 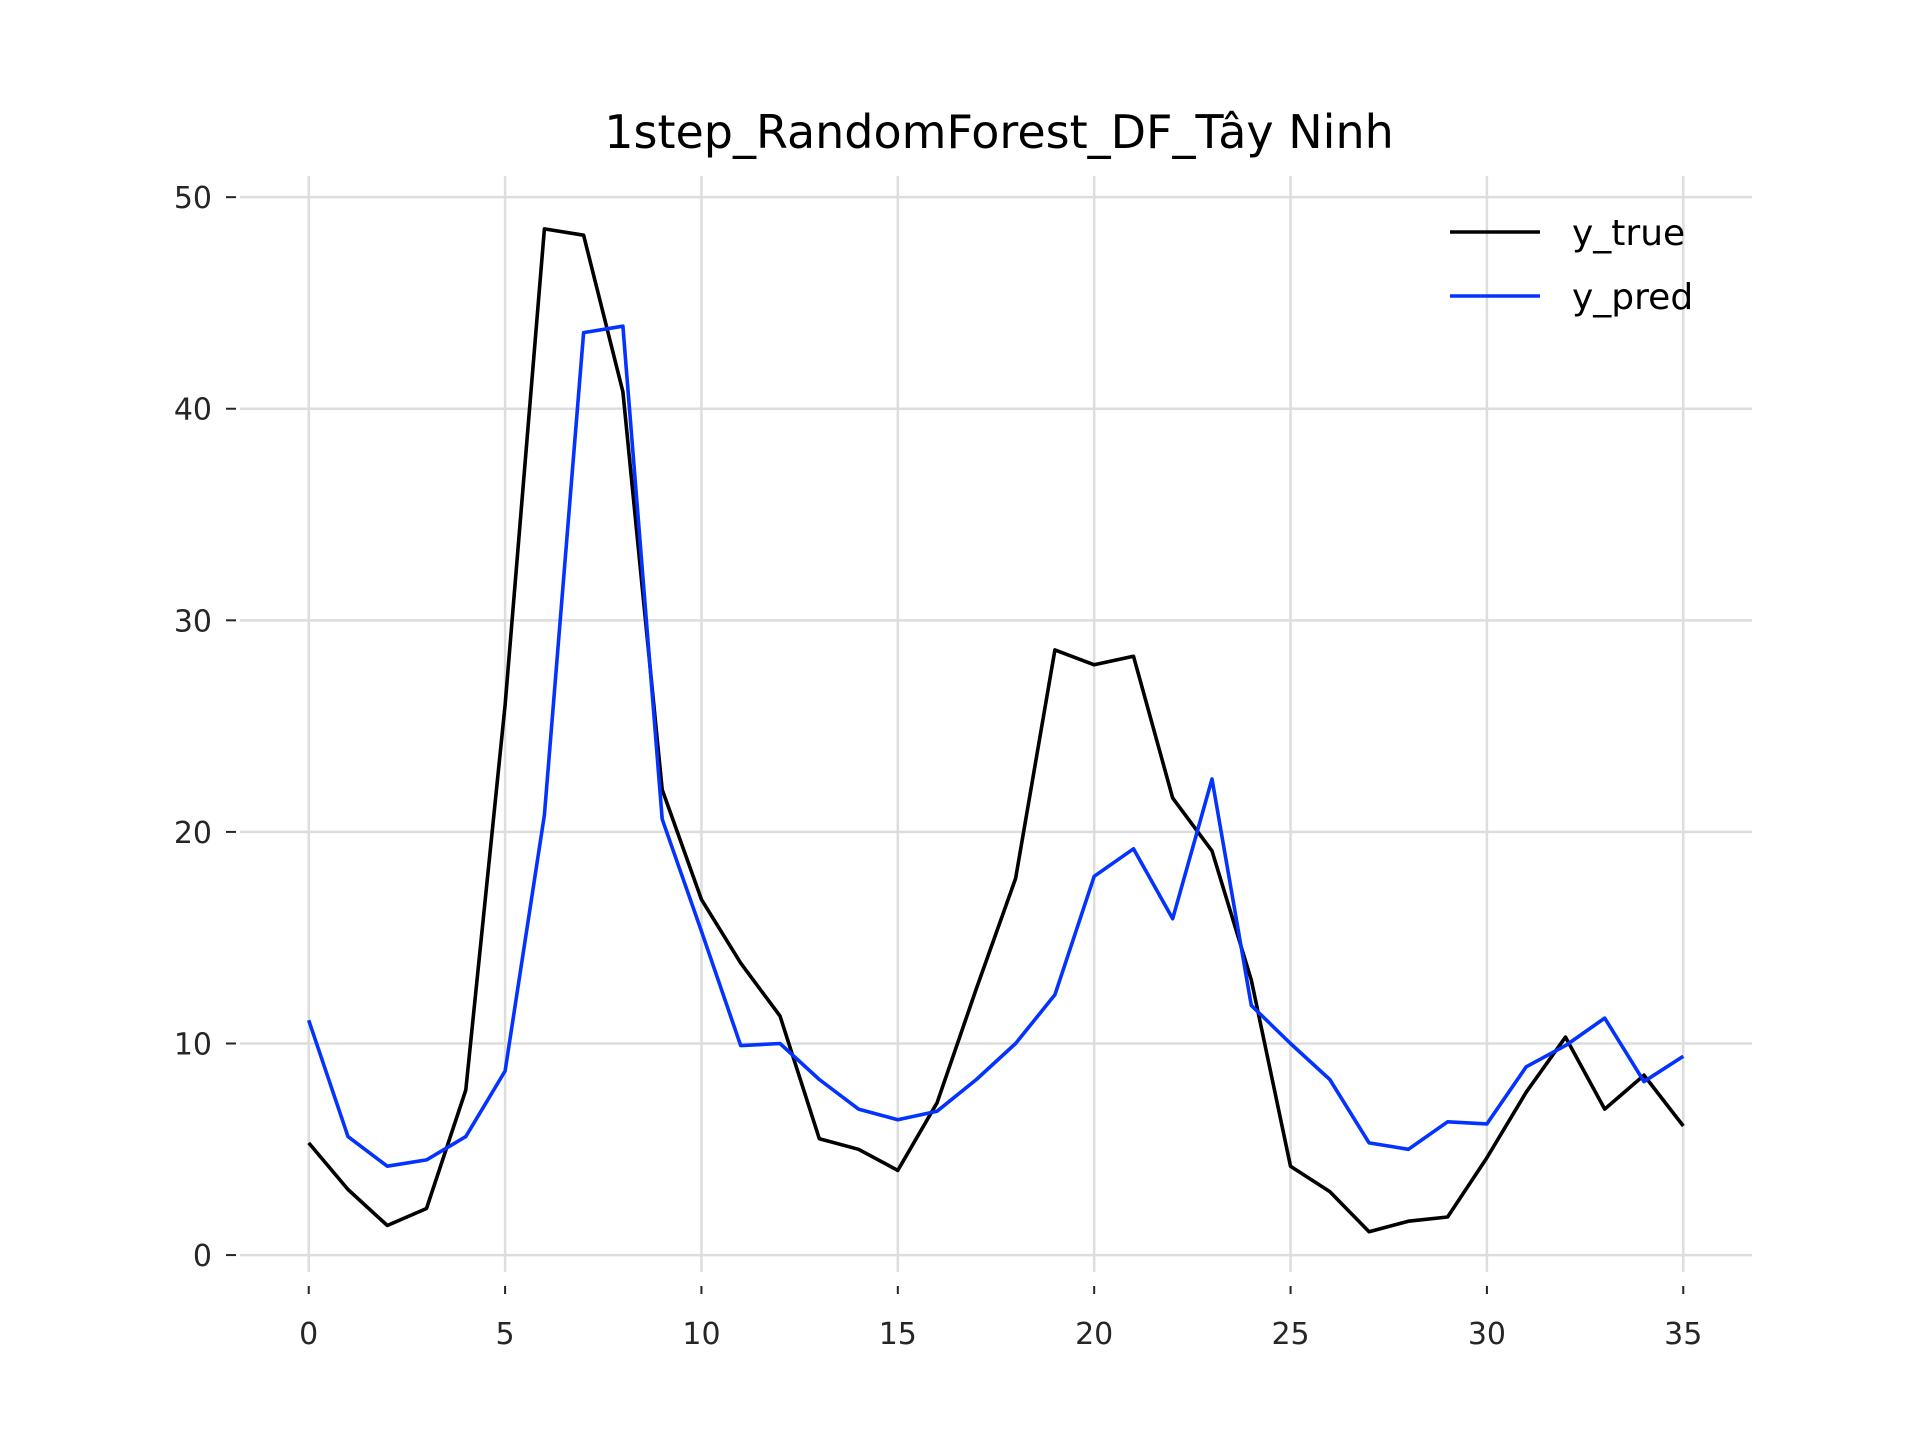 I want to click on legend-label-y_pred: y_pred, so click(x=1632, y=297).